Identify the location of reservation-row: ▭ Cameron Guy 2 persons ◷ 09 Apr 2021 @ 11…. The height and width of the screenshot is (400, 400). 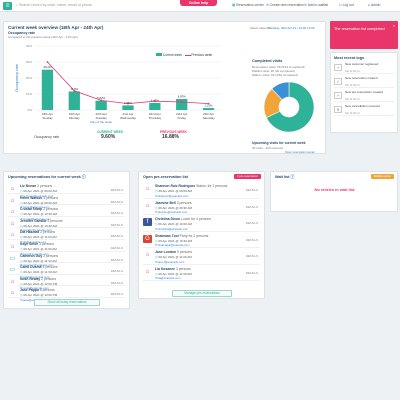
(66, 259).